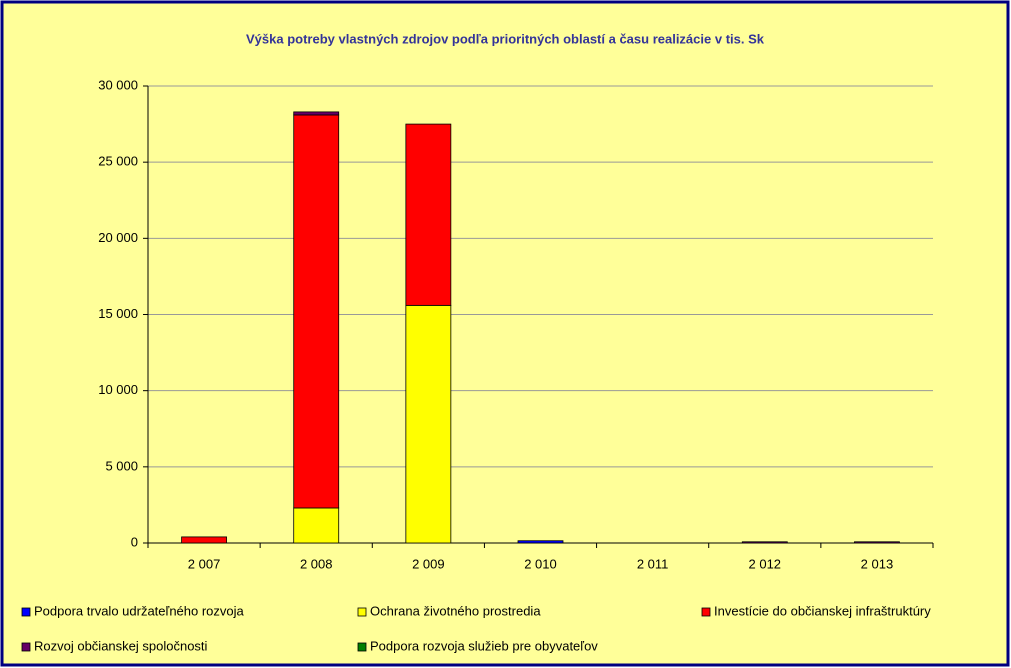 The width and height of the screenshot is (1011, 668). What do you see at coordinates (455, 610) in the screenshot?
I see `legend-label: Ochrana životného prostredia` at bounding box center [455, 610].